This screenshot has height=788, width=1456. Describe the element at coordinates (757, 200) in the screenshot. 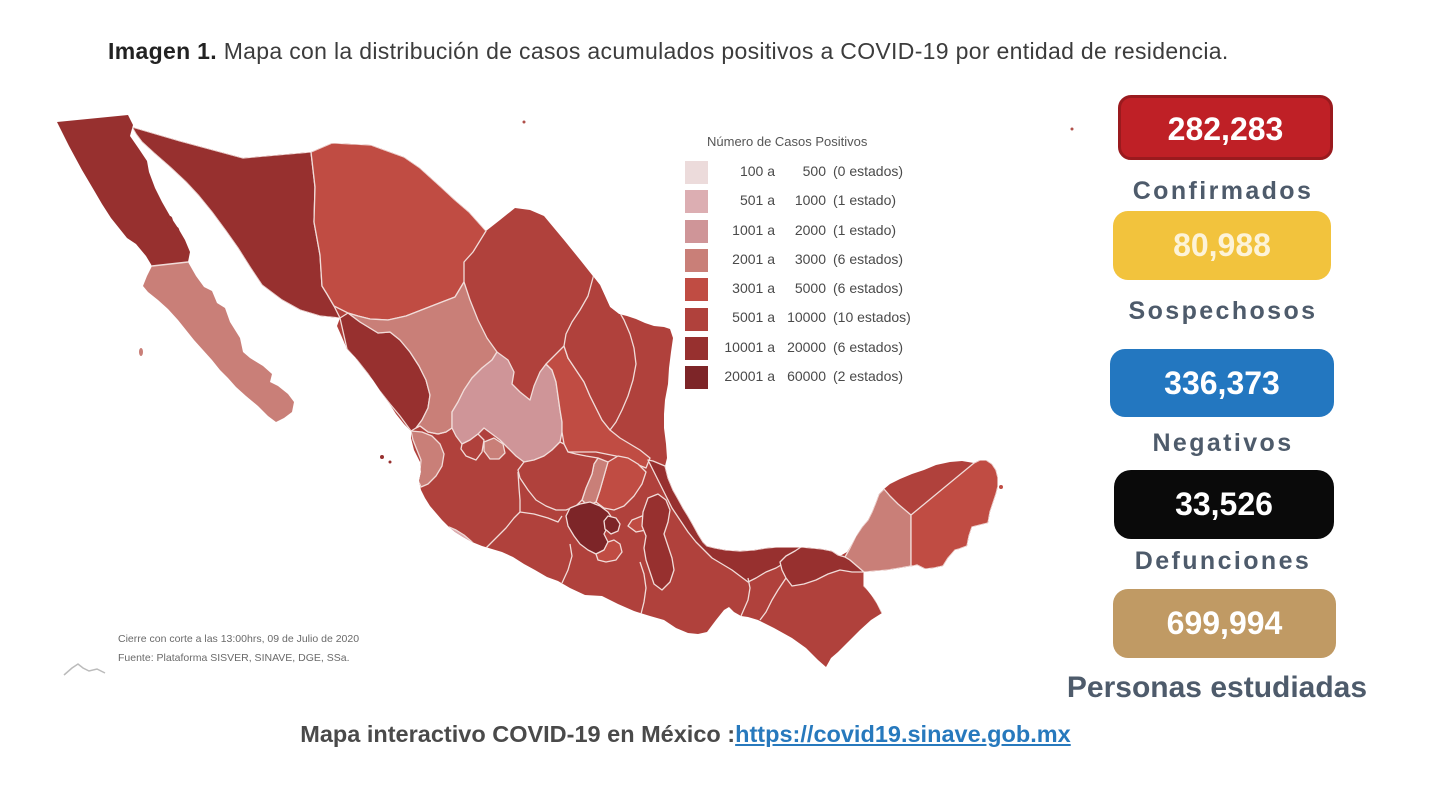

I see `svg-text: 501 a` at that location.